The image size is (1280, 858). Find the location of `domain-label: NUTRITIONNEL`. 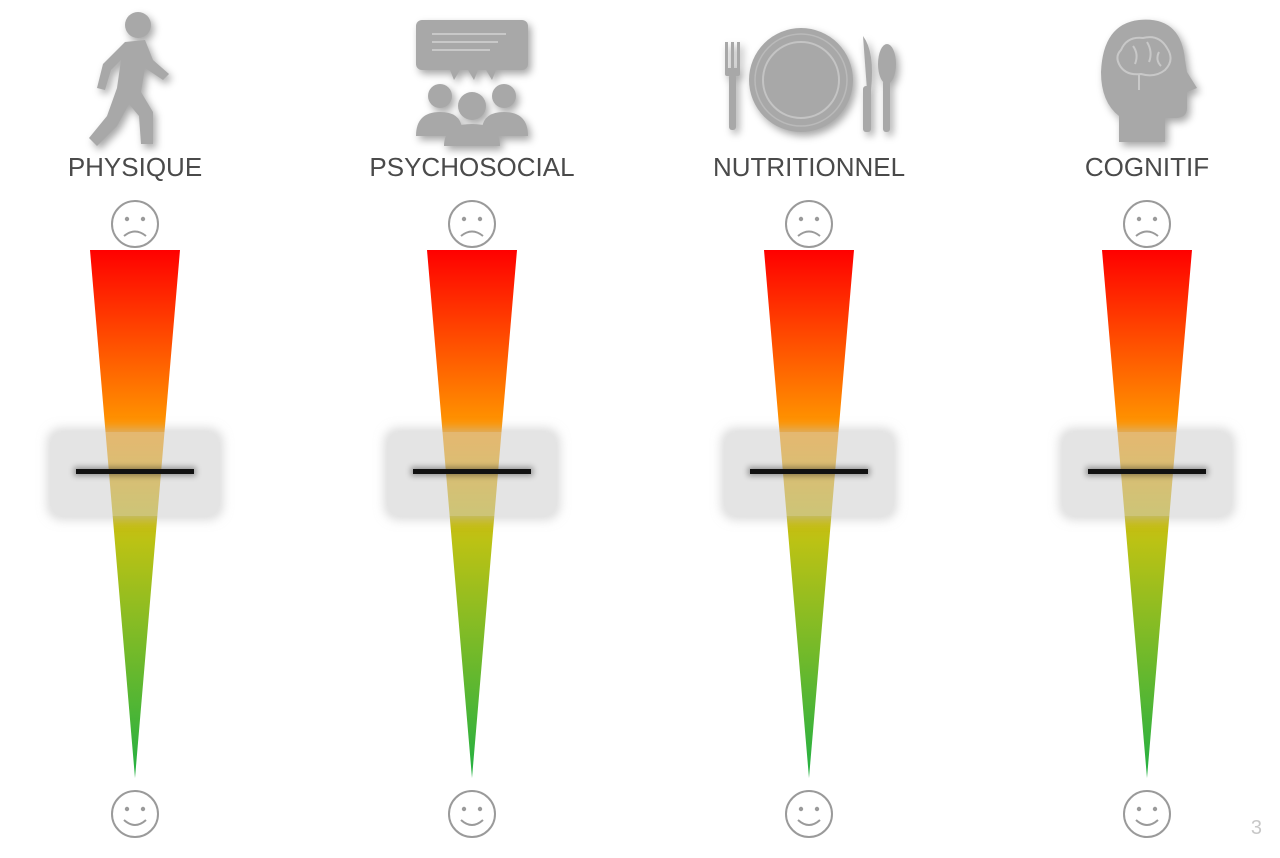

domain-label: NUTRITIONNEL is located at coordinates (809, 167).